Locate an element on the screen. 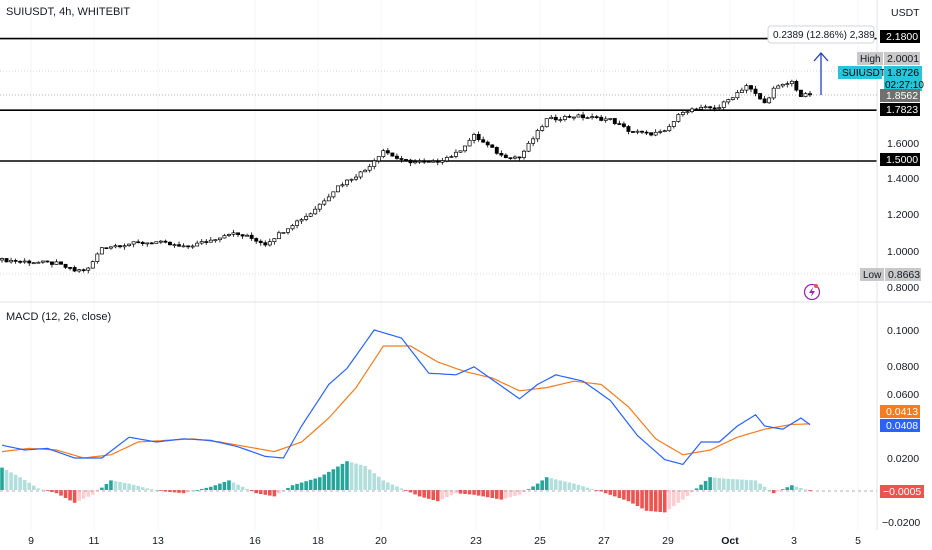 This screenshot has height=550, width=932. currency-label: USDT is located at coordinates (905, 13).